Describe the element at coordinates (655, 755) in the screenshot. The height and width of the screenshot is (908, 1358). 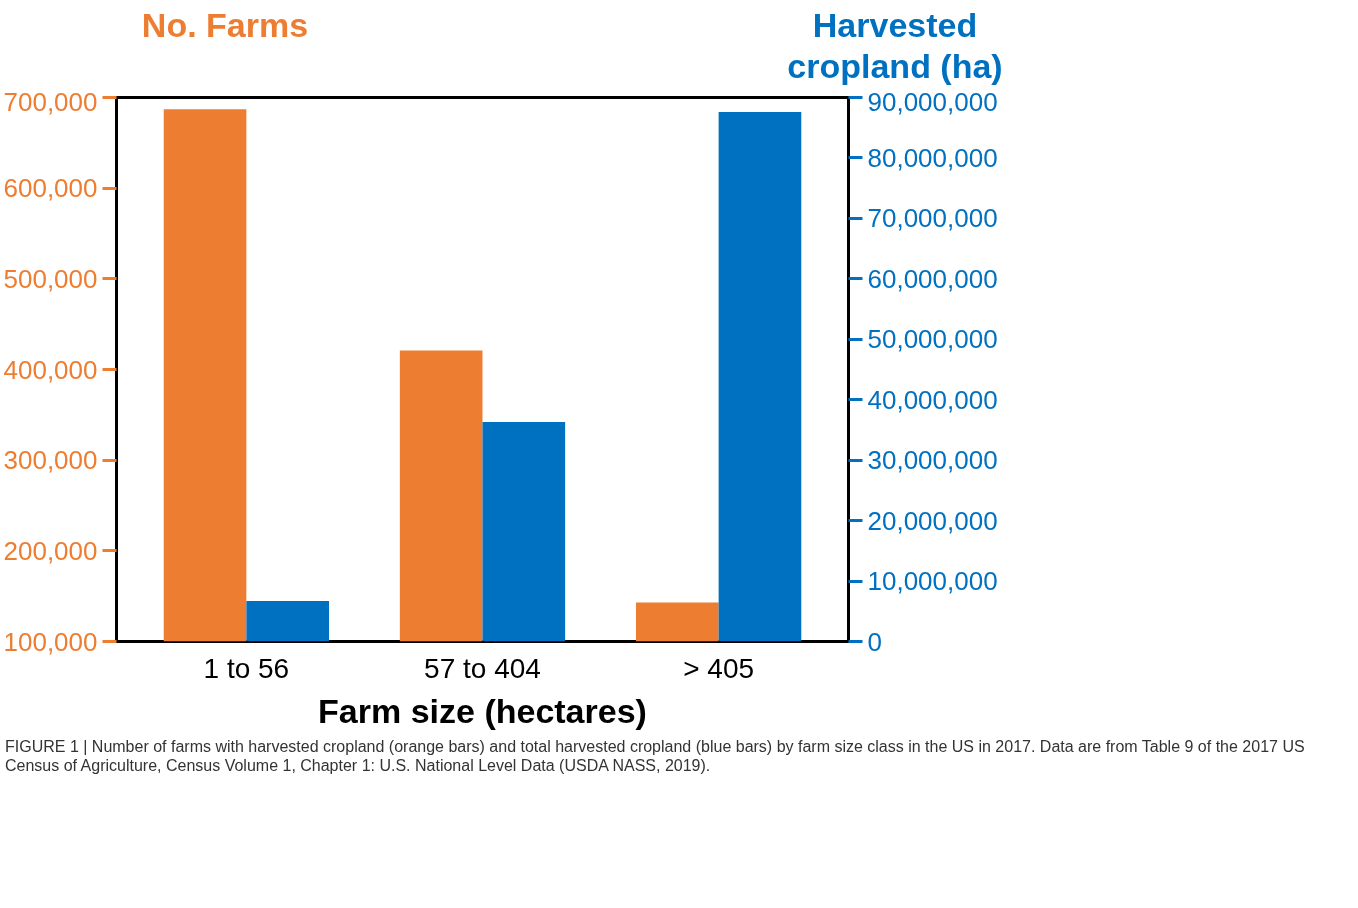
I see `caption: FIGURE 1 | Number of farms with harvested cropland (orange bars) and total harvested cropland (blue bars) by farm size class in the US in 2017. Data are from Table 9 of the 2017 US Census of Agriculture, Census Volume 1, Chapter 1: U.S. National Level Data (USDA NASS, 2019).` at that location.